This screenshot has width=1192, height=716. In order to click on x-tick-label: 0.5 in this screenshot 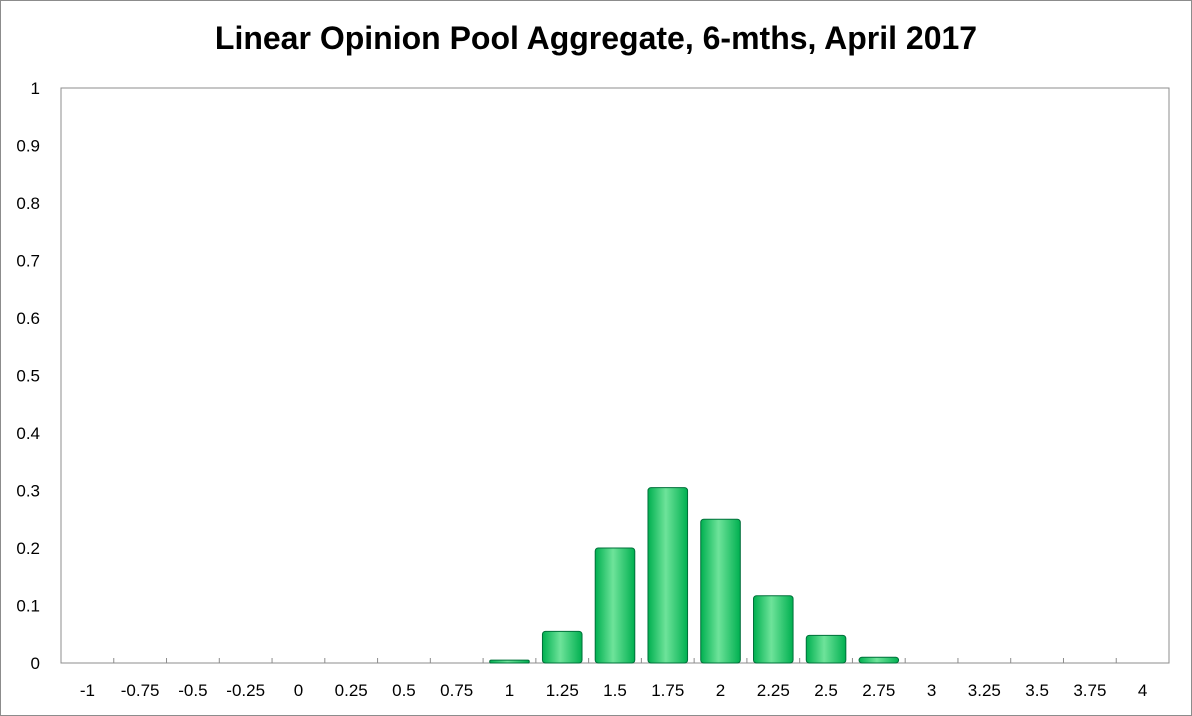, I will do `click(404, 690)`.